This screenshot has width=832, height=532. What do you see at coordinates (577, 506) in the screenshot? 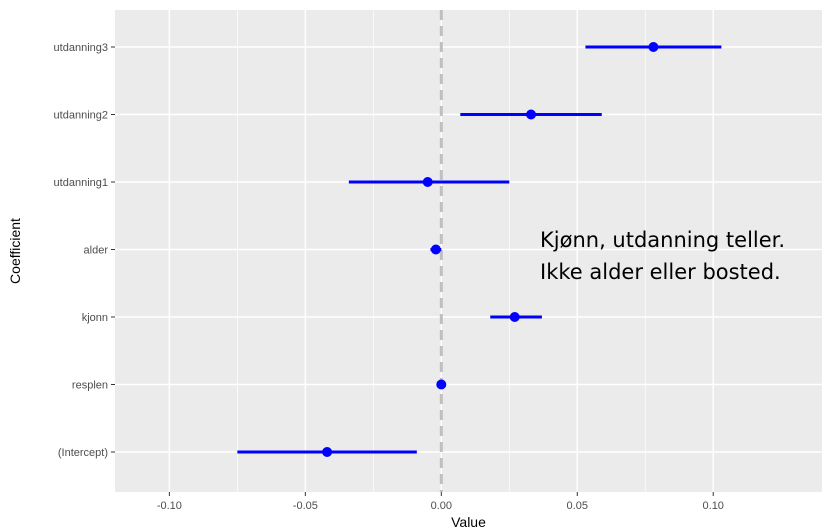
I see `x-tick-label: 0.05` at bounding box center [577, 506].